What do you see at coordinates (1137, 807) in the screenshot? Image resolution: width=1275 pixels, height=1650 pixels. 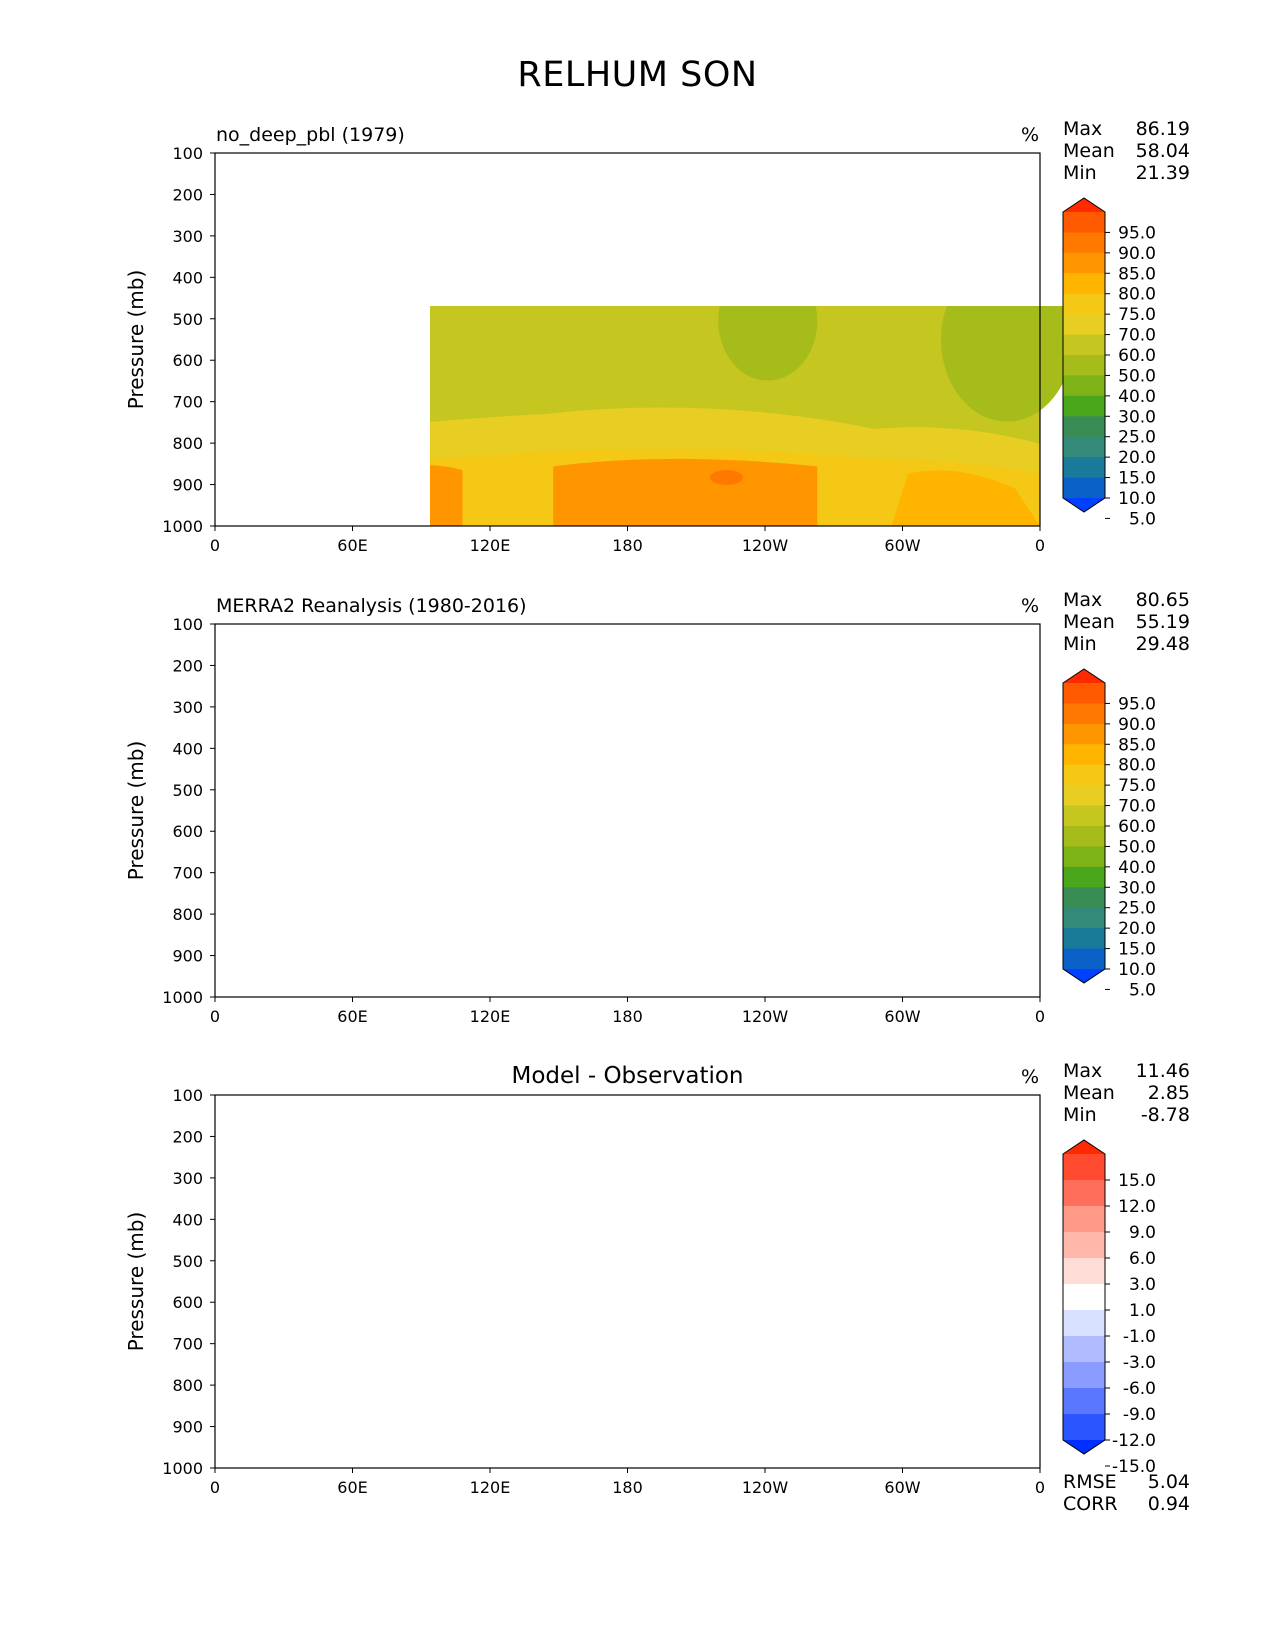 I see `colorbar-label-obs: 70.0` at bounding box center [1137, 807].